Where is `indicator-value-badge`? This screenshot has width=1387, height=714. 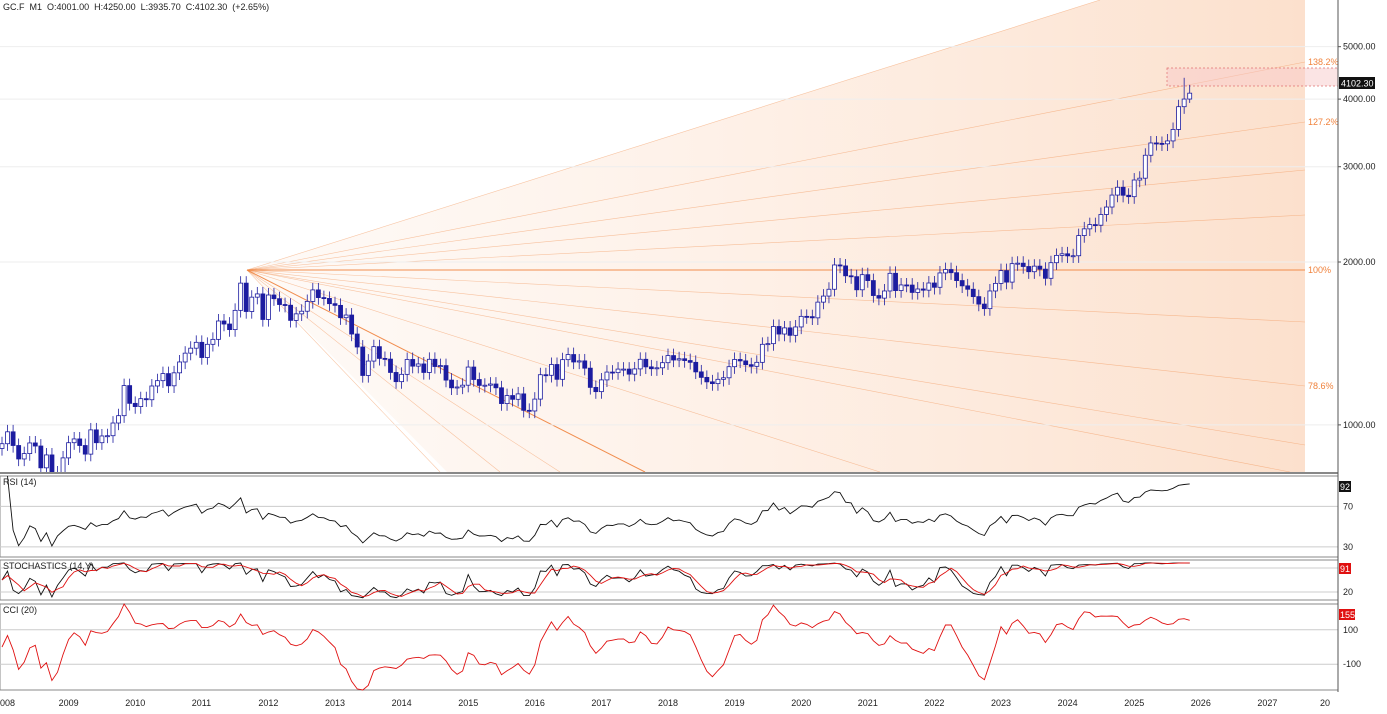
indicator-value-badge is located at coordinates (1347, 614).